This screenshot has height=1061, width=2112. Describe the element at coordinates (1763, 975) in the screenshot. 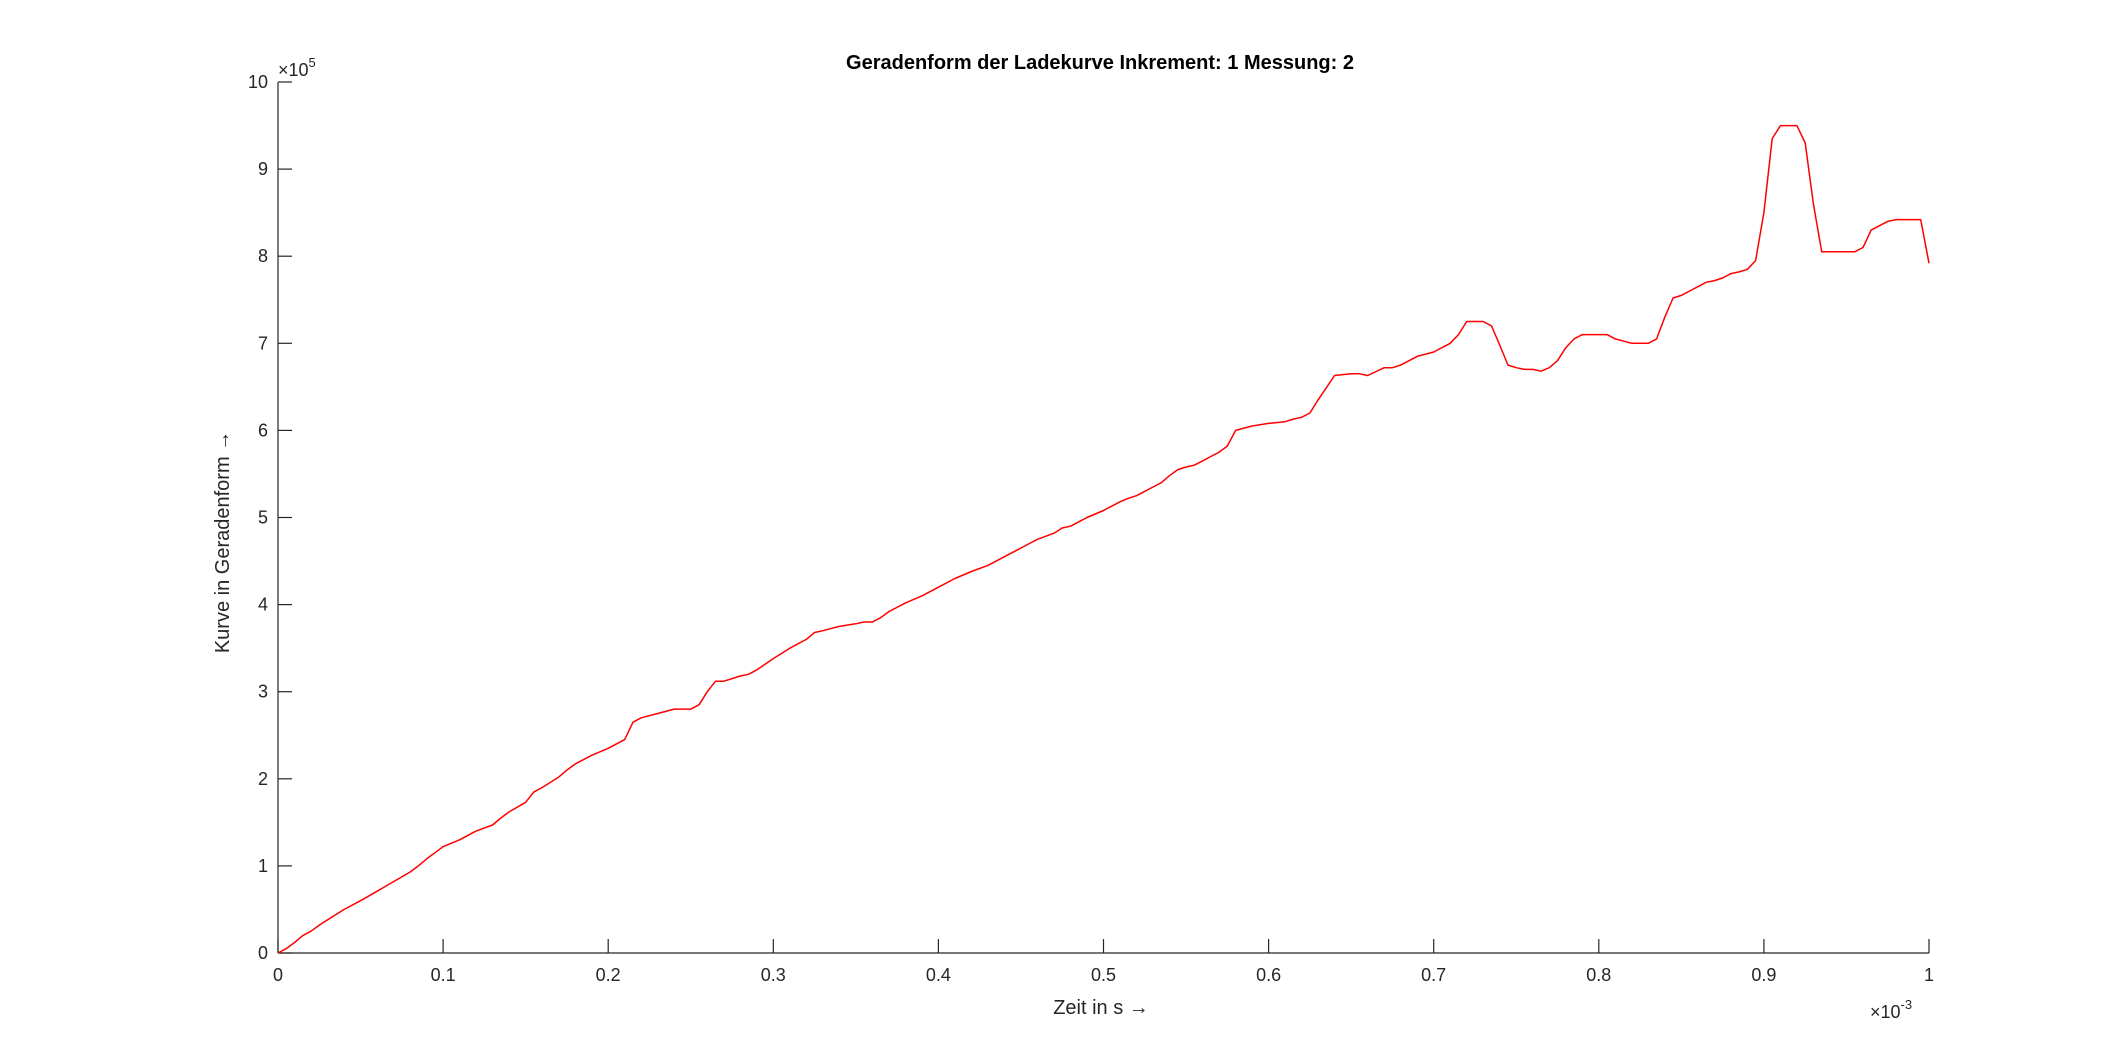

I see `x-tick-label: 0.9` at that location.